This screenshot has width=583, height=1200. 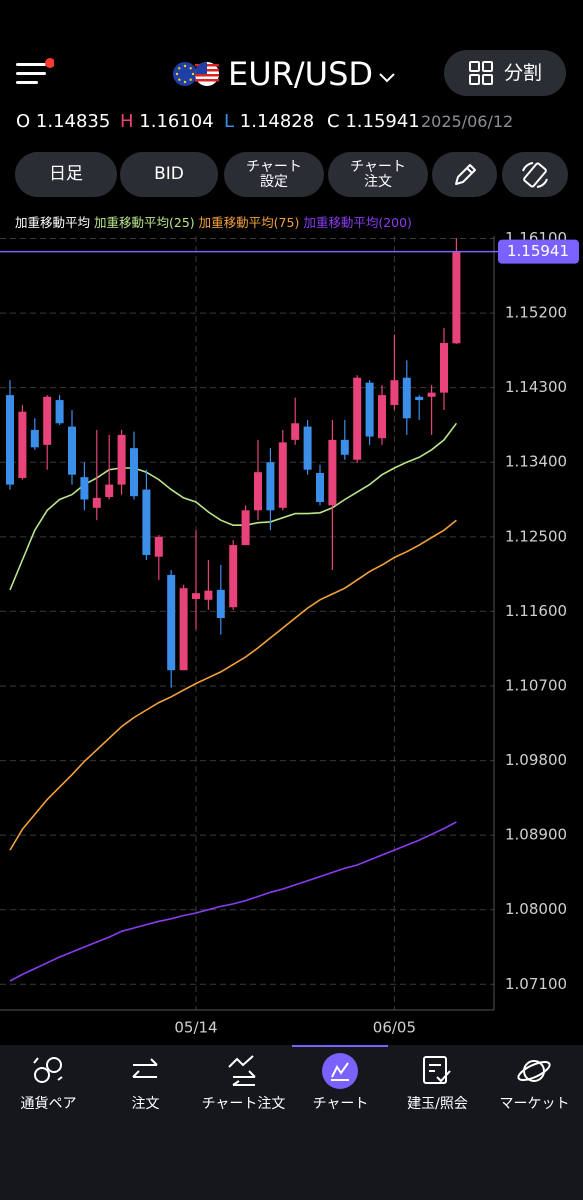 What do you see at coordinates (505, 73) in the screenshot?
I see `split-button: 分割` at bounding box center [505, 73].